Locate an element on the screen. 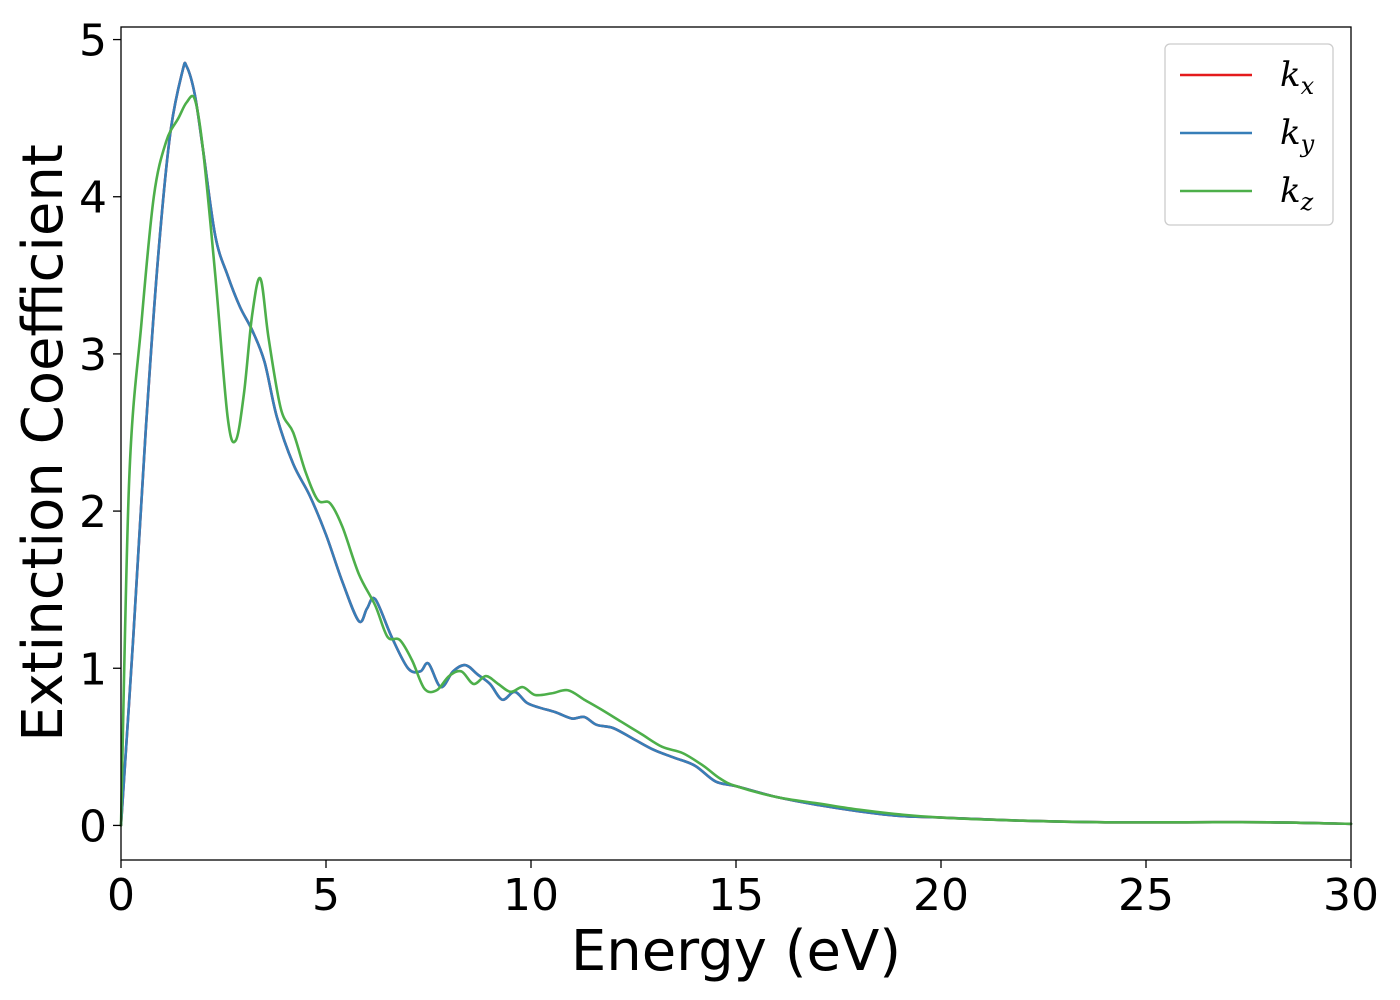  x-axis-ticks: 0 5 10 15 20 25 30 is located at coordinates (743, 890).